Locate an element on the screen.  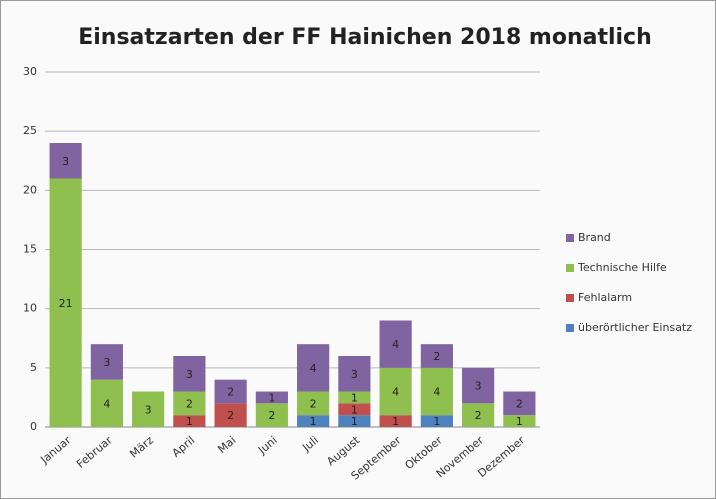
y-tick-label: 25 is located at coordinates (30, 130).